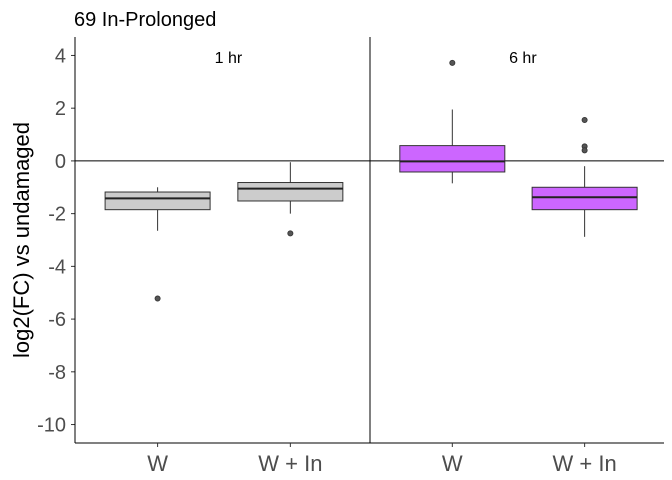 This screenshot has width=672, height=480. I want to click on y-tick-label: 2, so click(60, 109).